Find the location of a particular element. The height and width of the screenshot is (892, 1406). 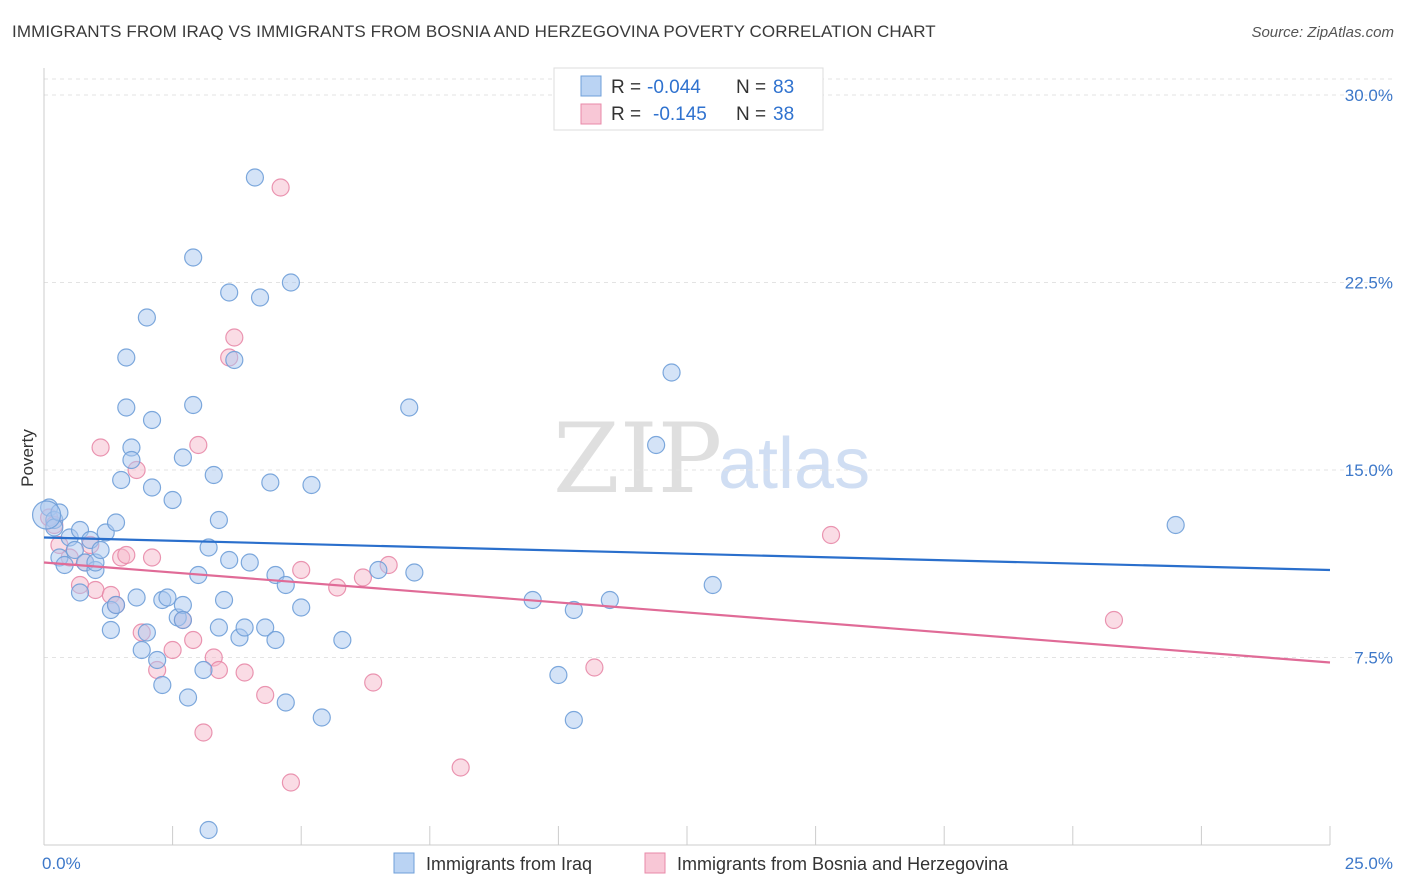

watermark-atlas: atlas is located at coordinates (794, 464).